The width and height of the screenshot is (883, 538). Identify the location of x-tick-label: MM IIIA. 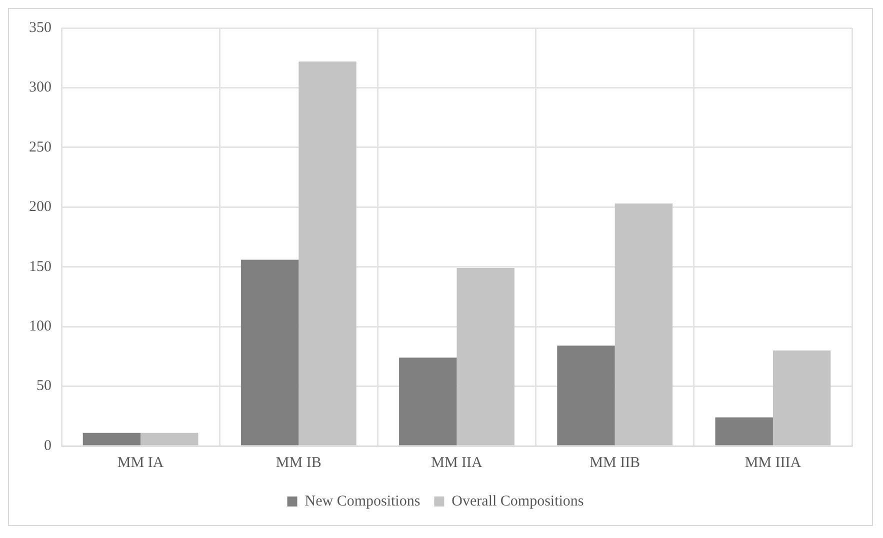
(773, 462).